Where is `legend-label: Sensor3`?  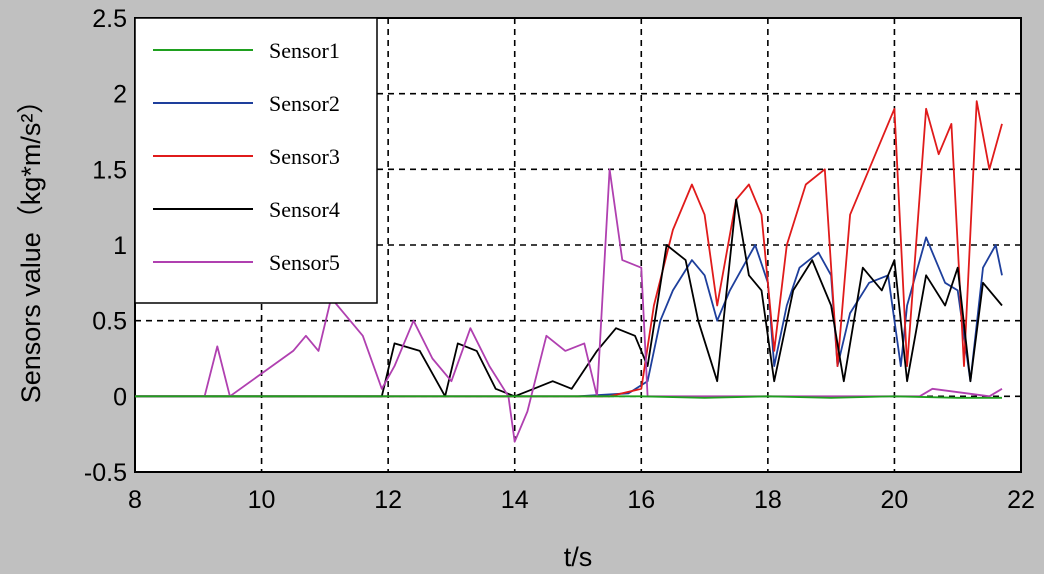 legend-label: Sensor3 is located at coordinates (304, 156).